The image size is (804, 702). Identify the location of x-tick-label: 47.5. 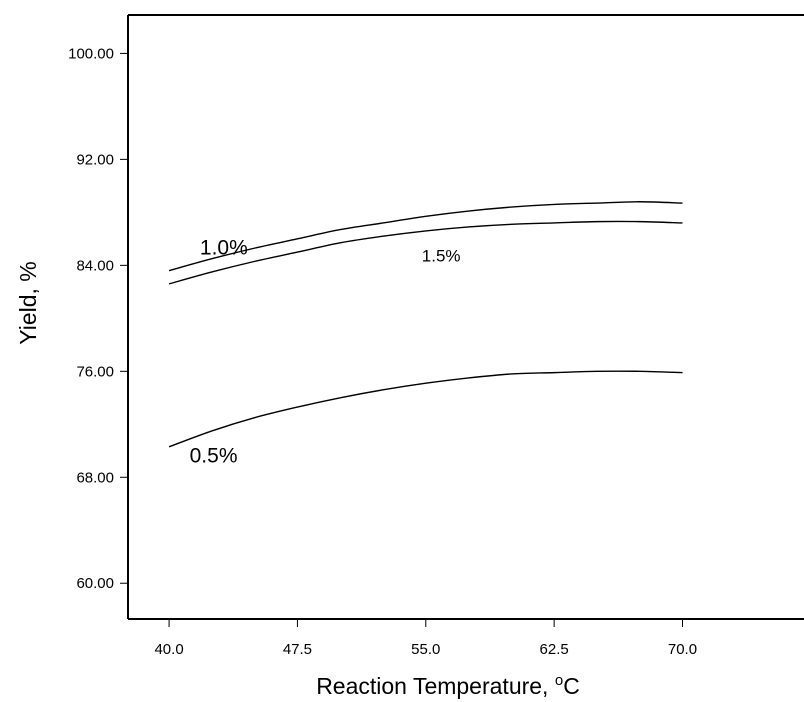
(297, 649).